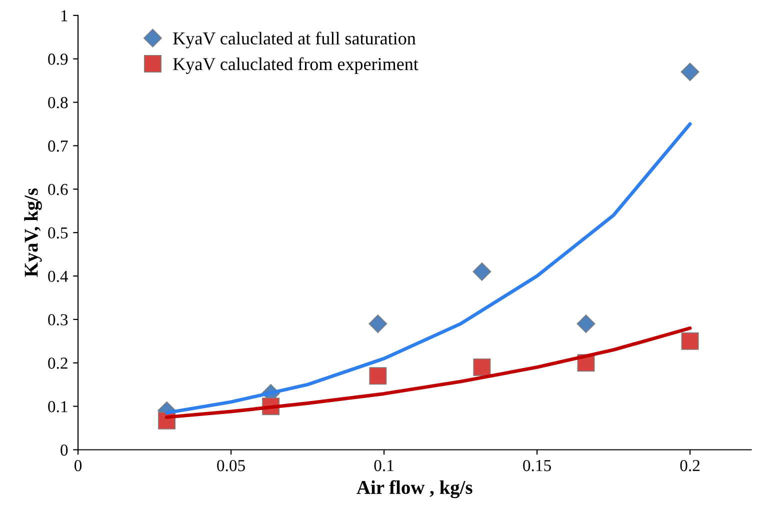 The height and width of the screenshot is (514, 765). Describe the element at coordinates (295, 65) in the screenshot. I see `legend-label: KyaV caluclated from experiment` at that location.